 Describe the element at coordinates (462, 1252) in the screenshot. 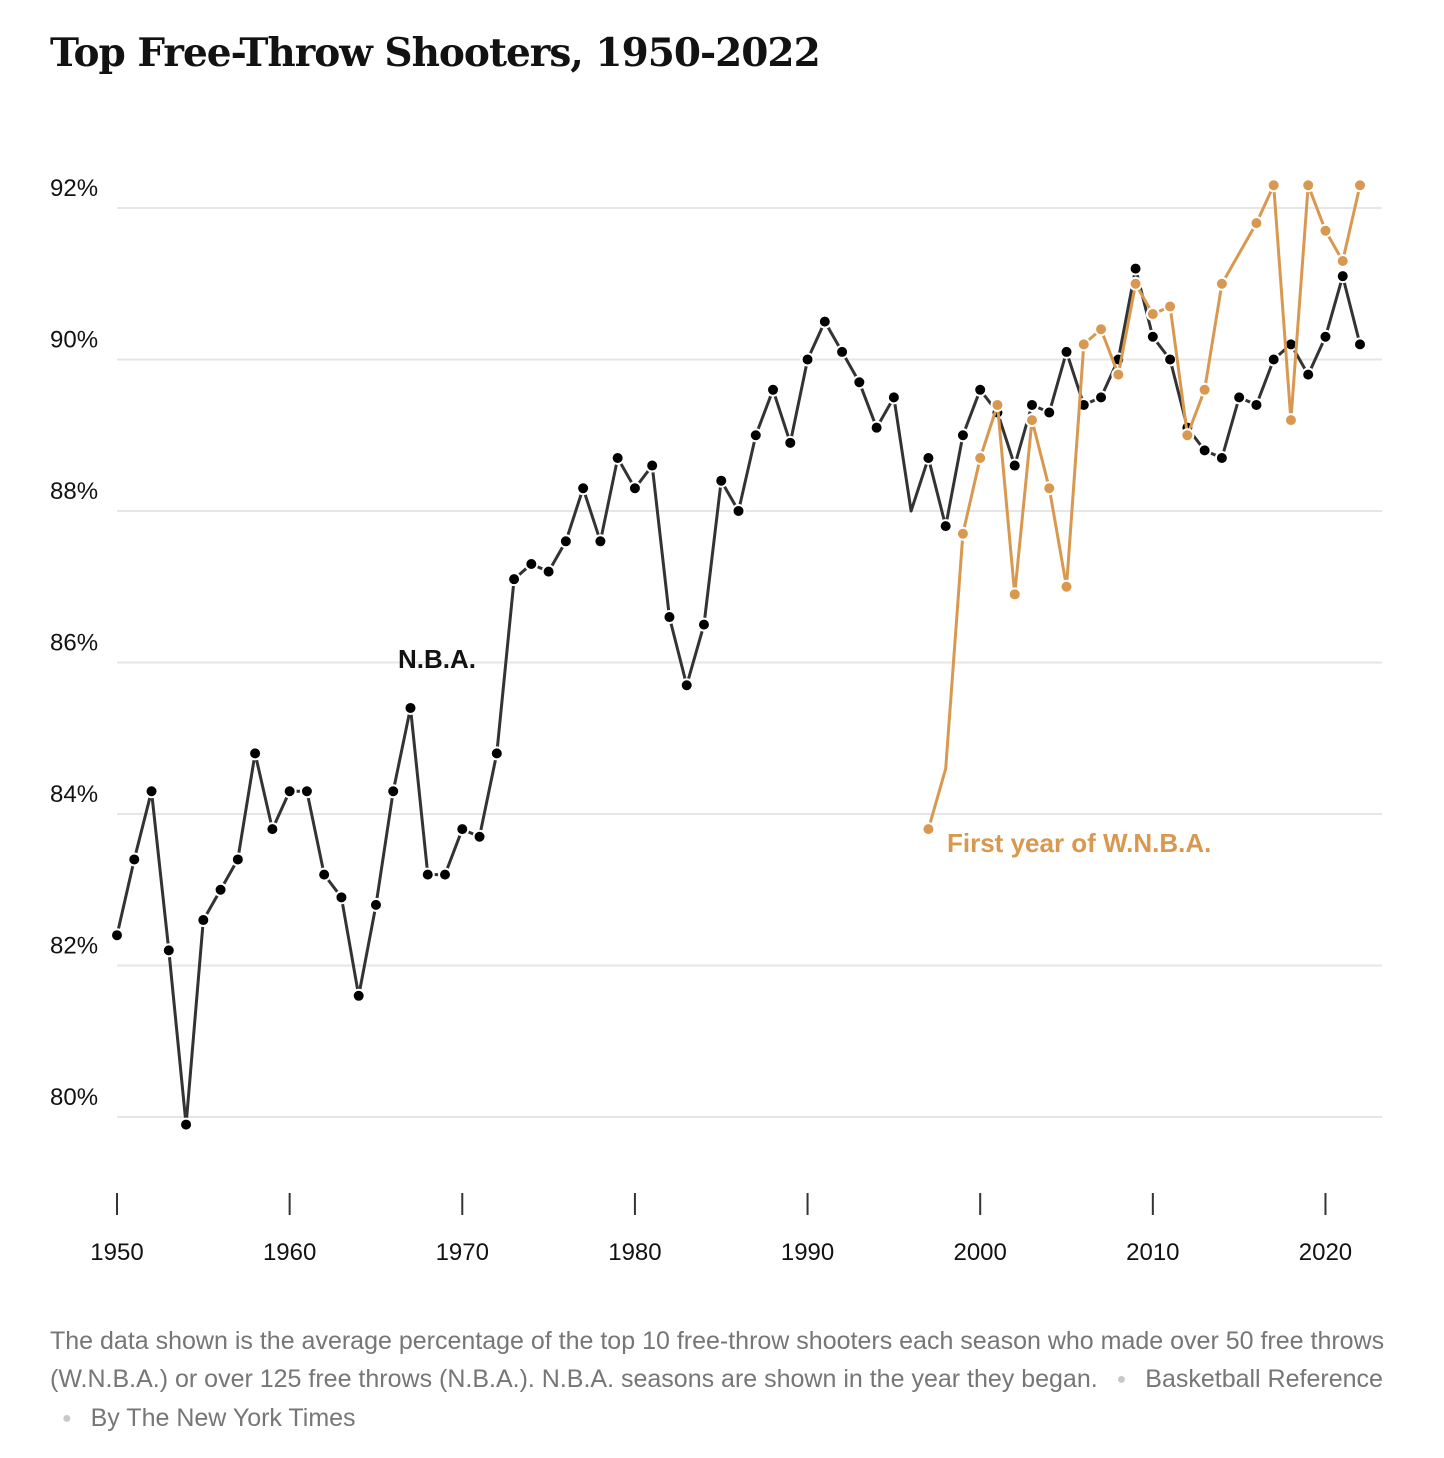

I see `x-tick-label: 1970` at that location.